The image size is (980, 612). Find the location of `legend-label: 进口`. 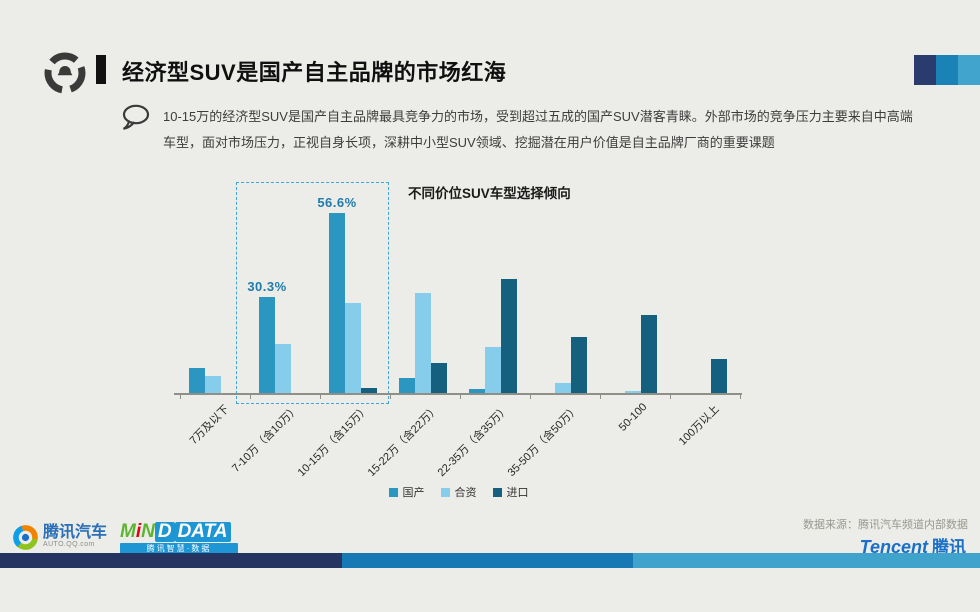

legend-label: 进口 is located at coordinates (517, 493).